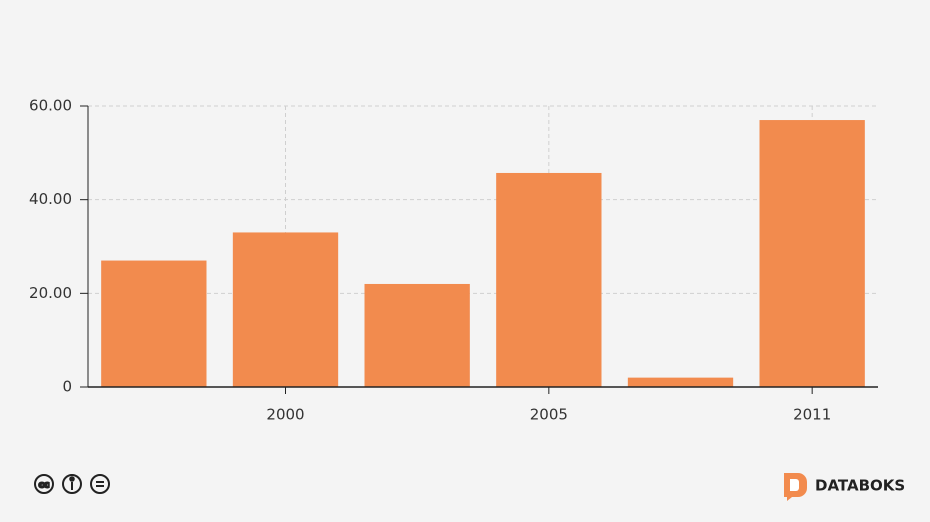  What do you see at coordinates (549, 415) in the screenshot?
I see `x-tick-label: 2005` at bounding box center [549, 415].